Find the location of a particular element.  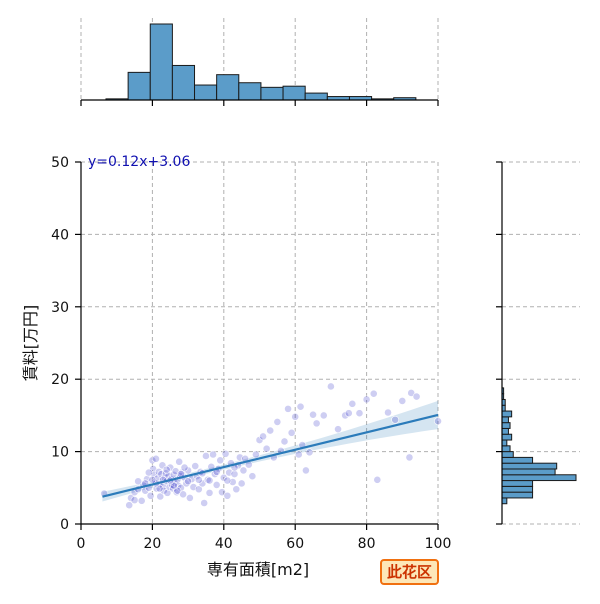

y-tick-label: 30 is located at coordinates (60, 308).